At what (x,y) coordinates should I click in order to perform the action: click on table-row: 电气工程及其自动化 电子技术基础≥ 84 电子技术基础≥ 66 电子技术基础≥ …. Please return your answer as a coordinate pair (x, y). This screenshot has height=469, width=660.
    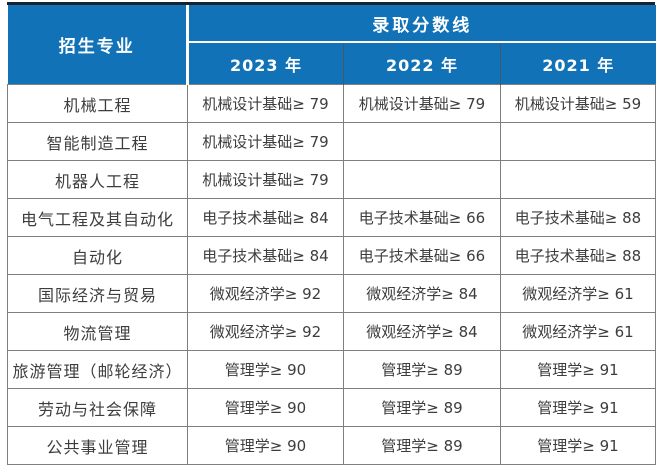
    Looking at the image, I should click on (332, 217).